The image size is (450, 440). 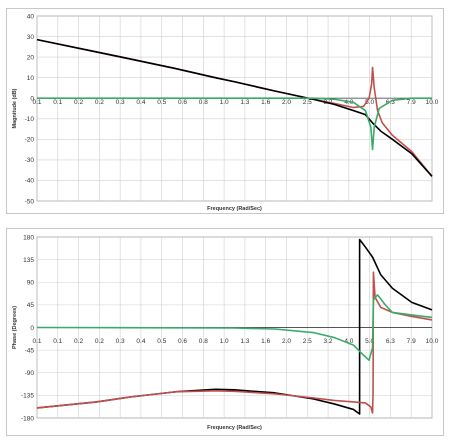 What do you see at coordinates (30, 350) in the screenshot?
I see `y-tick-label: -45` at bounding box center [30, 350].